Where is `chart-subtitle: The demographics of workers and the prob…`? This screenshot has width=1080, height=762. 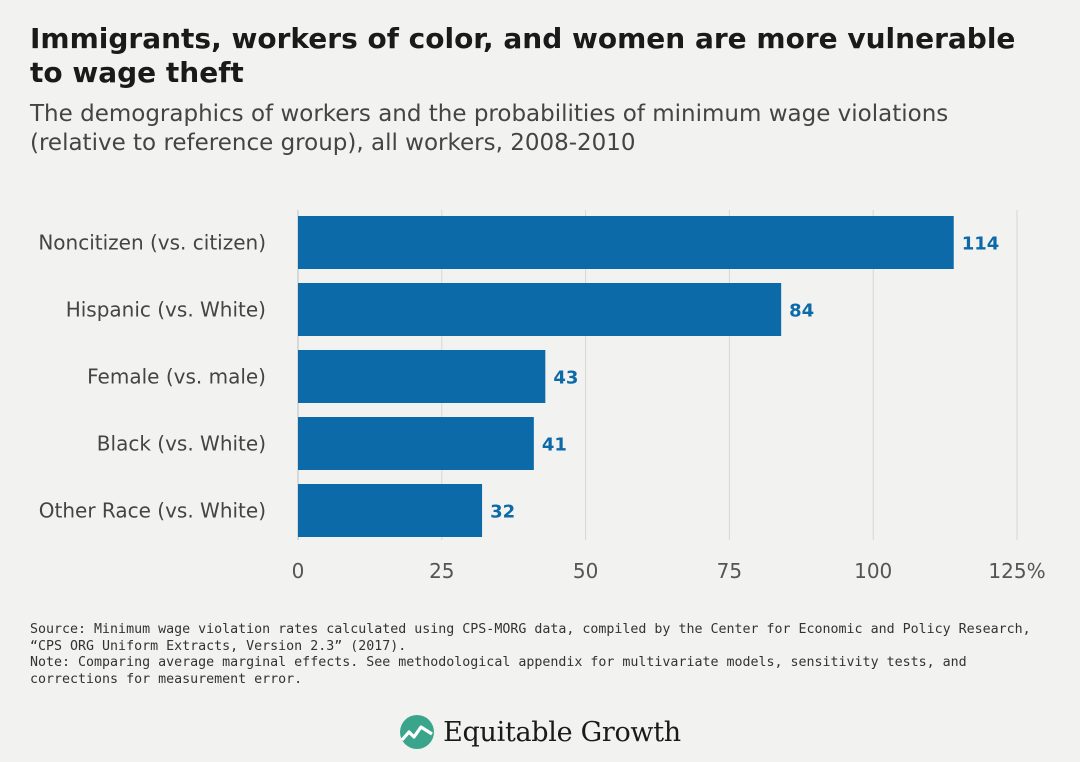
chart-subtitle: The demographics of workers and the prob… is located at coordinates (489, 128).